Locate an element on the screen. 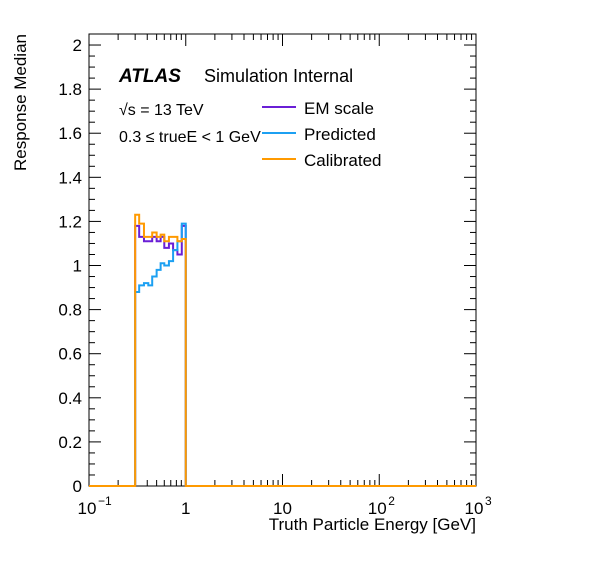 Image resolution: width=596 pixels, height=572 pixels. legend: EM scale Predicted Calibrated is located at coordinates (322, 134).